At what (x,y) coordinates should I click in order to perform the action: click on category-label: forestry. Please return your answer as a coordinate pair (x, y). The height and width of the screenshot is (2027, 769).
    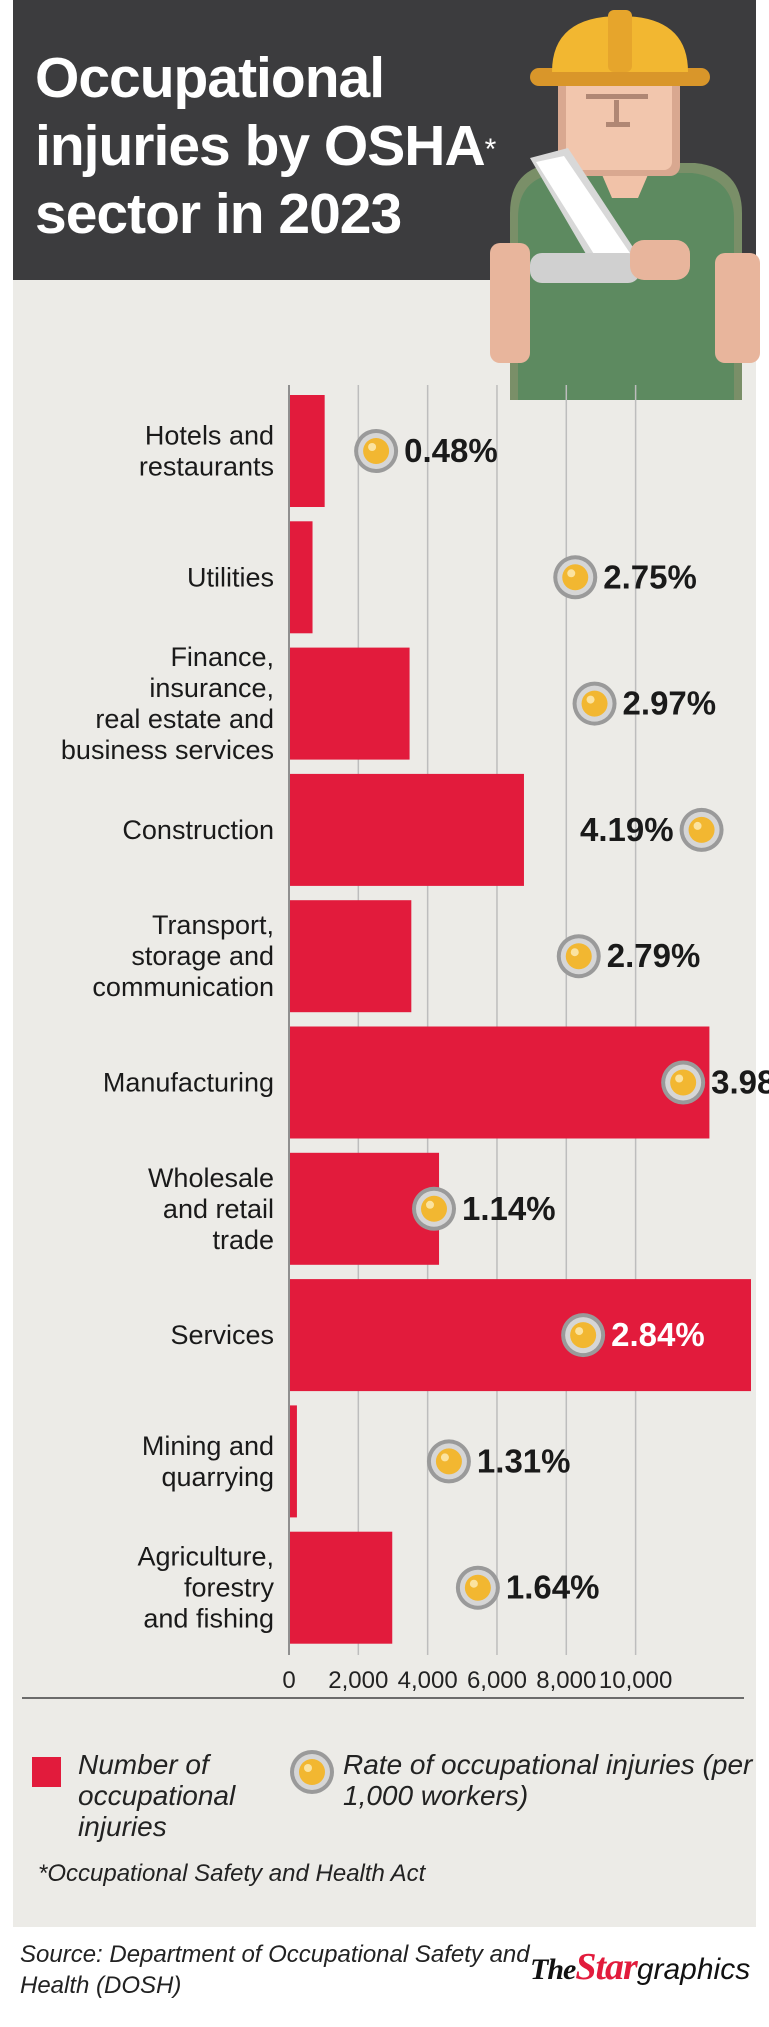
    Looking at the image, I should click on (229, 1588).